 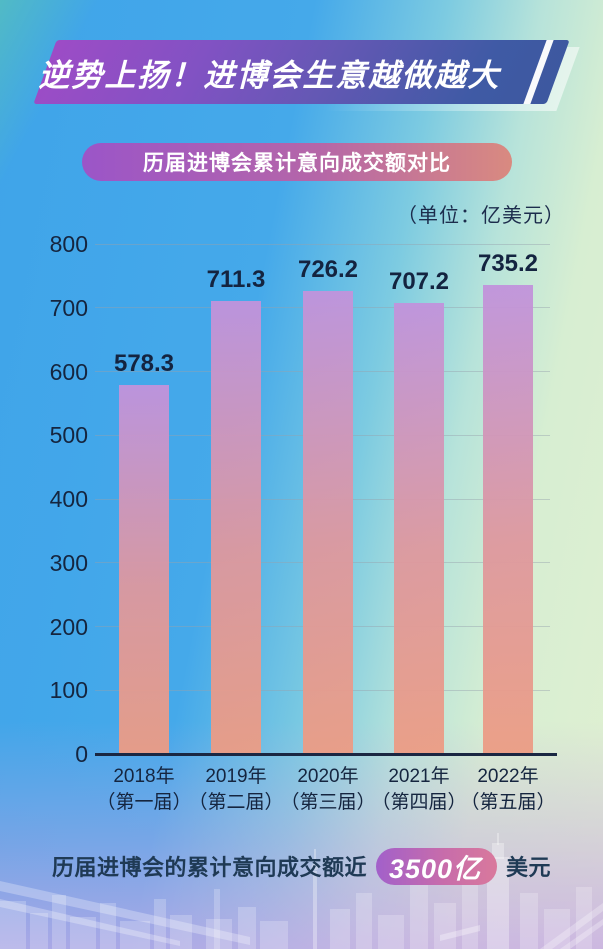 I want to click on slogan-prefix: 历届进博会的累计意向成交额近, so click(x=209, y=867).